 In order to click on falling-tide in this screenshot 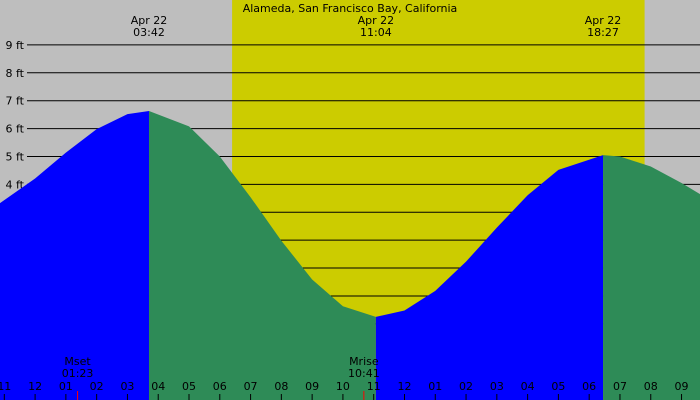, I will do `click(651, 277)`.